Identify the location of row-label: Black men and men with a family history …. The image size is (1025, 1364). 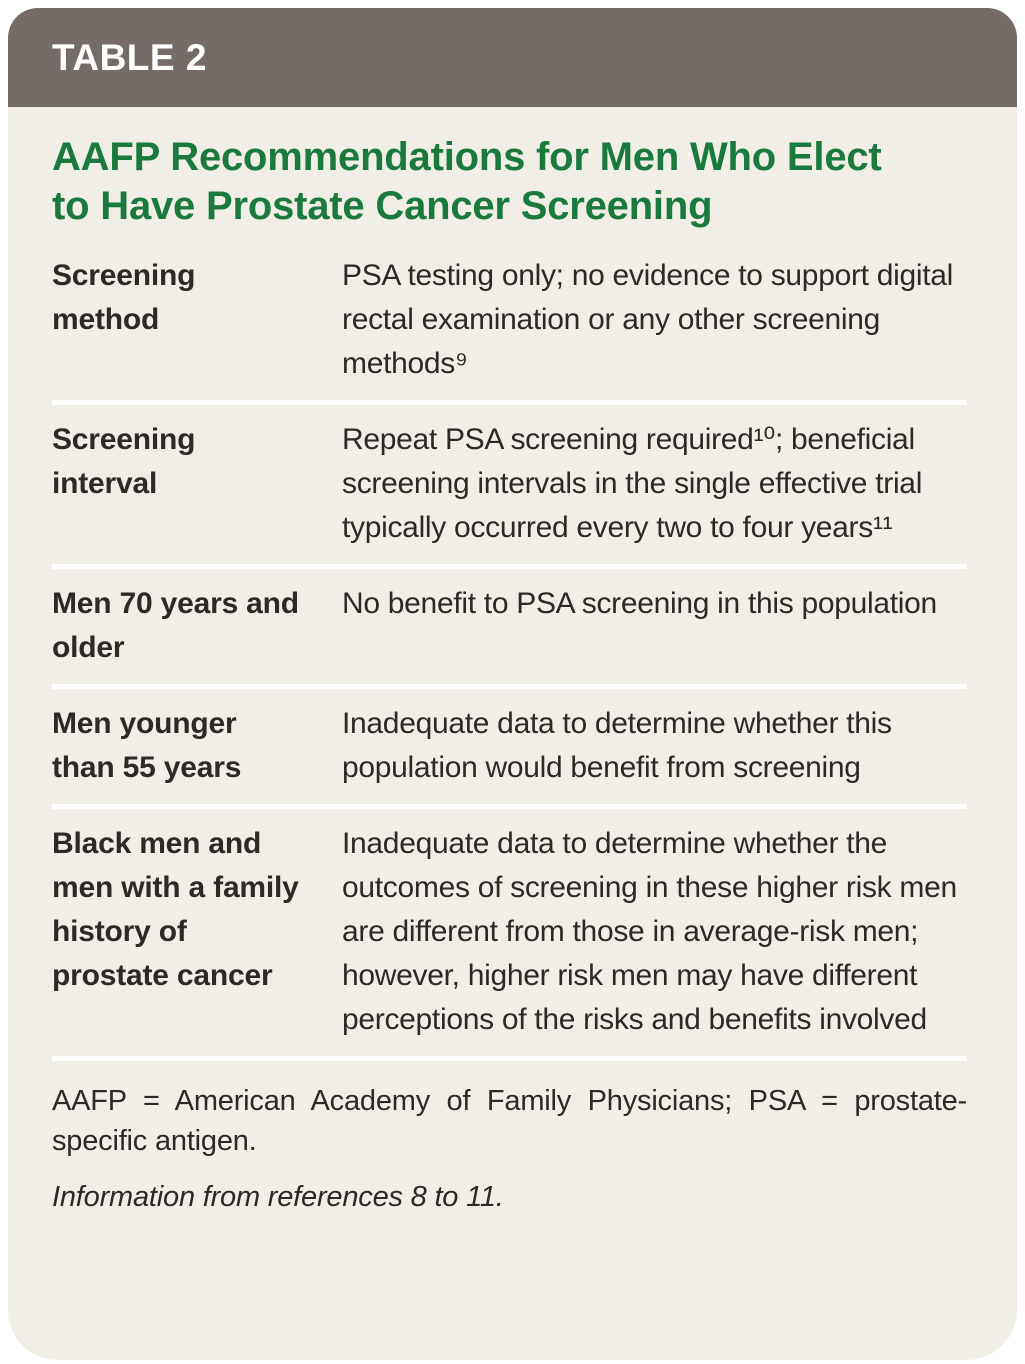
(175, 909).